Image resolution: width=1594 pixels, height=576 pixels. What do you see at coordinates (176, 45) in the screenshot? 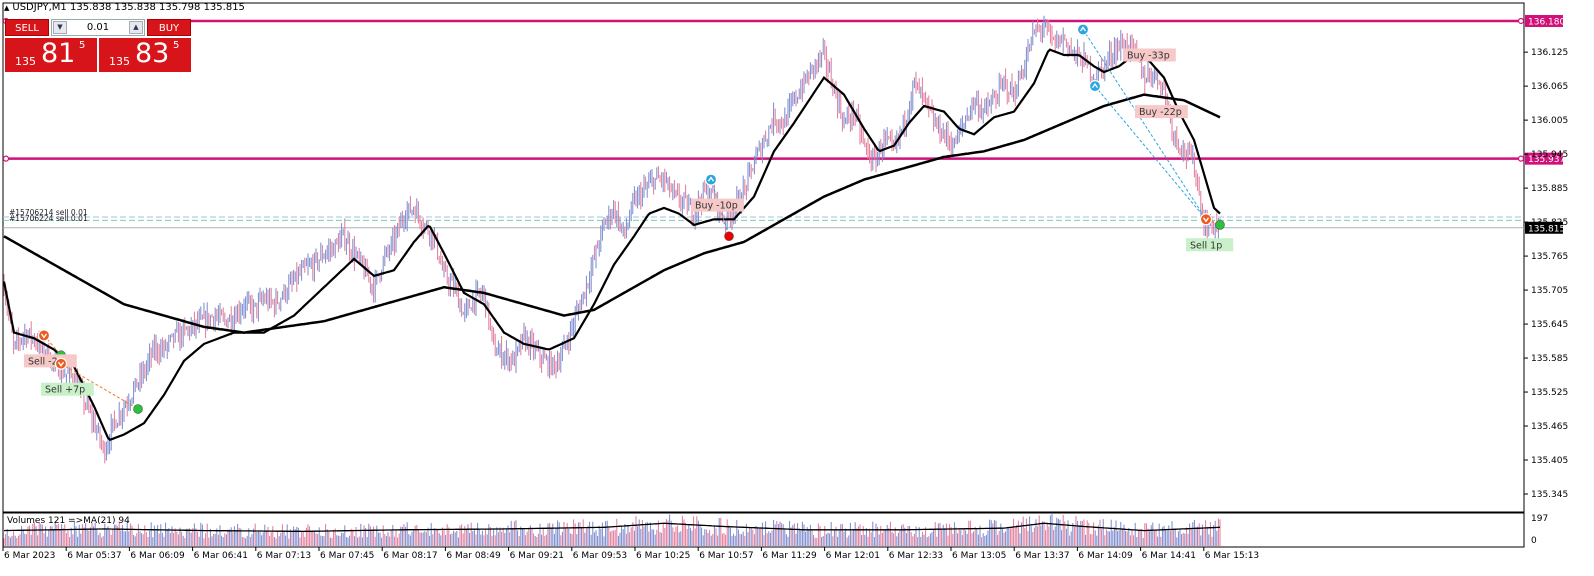
I see `buy-price-fraction: 5` at bounding box center [176, 45].